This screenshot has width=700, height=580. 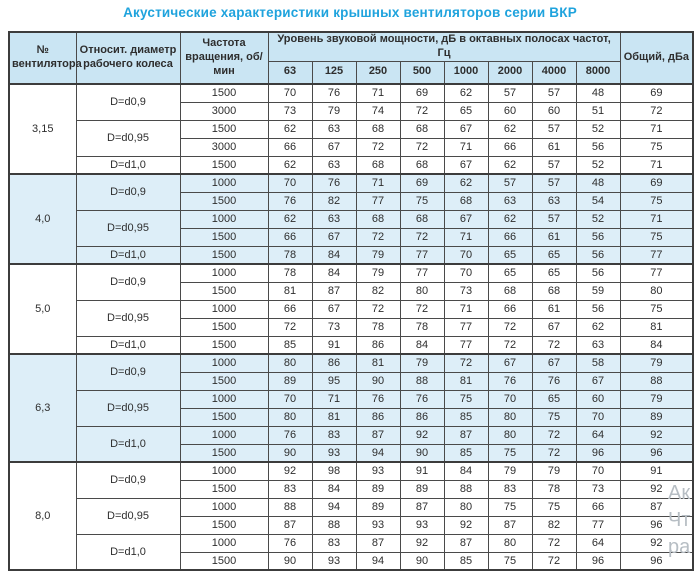 I want to click on spl-value-cell: 89, so click(x=290, y=381).